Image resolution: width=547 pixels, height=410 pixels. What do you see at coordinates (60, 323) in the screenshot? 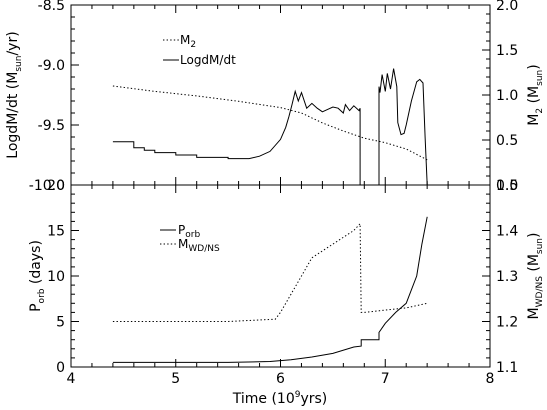
I see `bottom-ytick-label: 5` at bounding box center [60, 323].